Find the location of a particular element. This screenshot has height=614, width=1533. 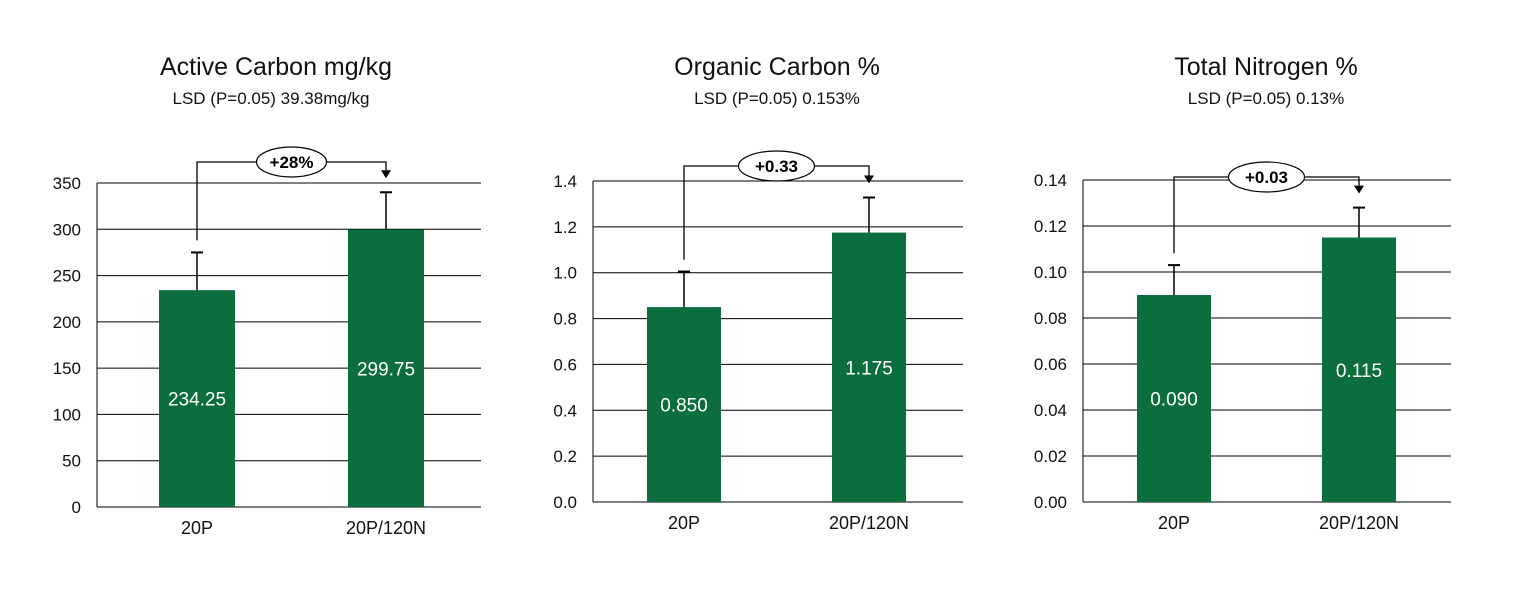

y-tick-label: 1.4 is located at coordinates (565, 181).